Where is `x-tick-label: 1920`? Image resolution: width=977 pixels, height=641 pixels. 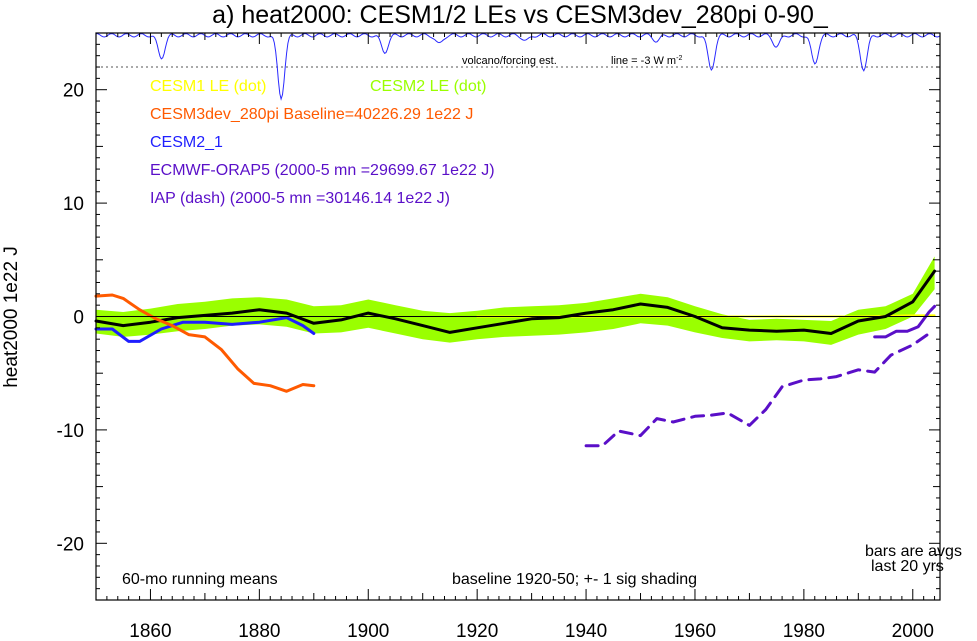 x-tick-label: 1920 is located at coordinates (477, 631).